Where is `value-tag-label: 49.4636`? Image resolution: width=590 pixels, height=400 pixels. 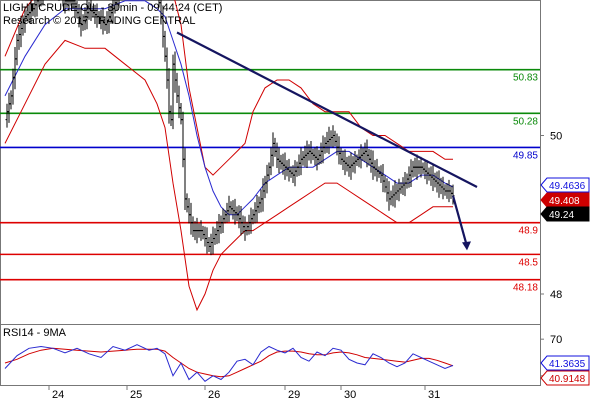
value-tag-label: 49.4636 is located at coordinates (567, 186).